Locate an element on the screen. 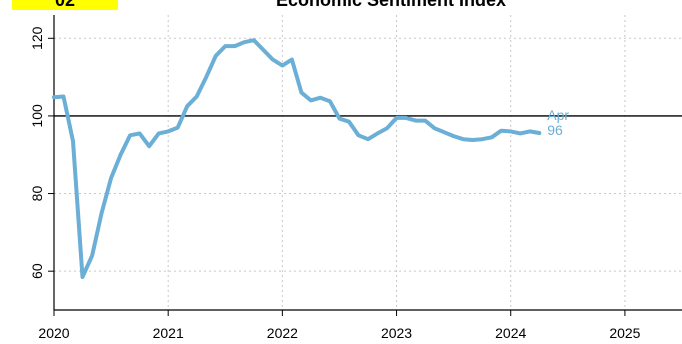 This screenshot has width=682, height=344. y-tick-label: 120 is located at coordinates (37, 38).